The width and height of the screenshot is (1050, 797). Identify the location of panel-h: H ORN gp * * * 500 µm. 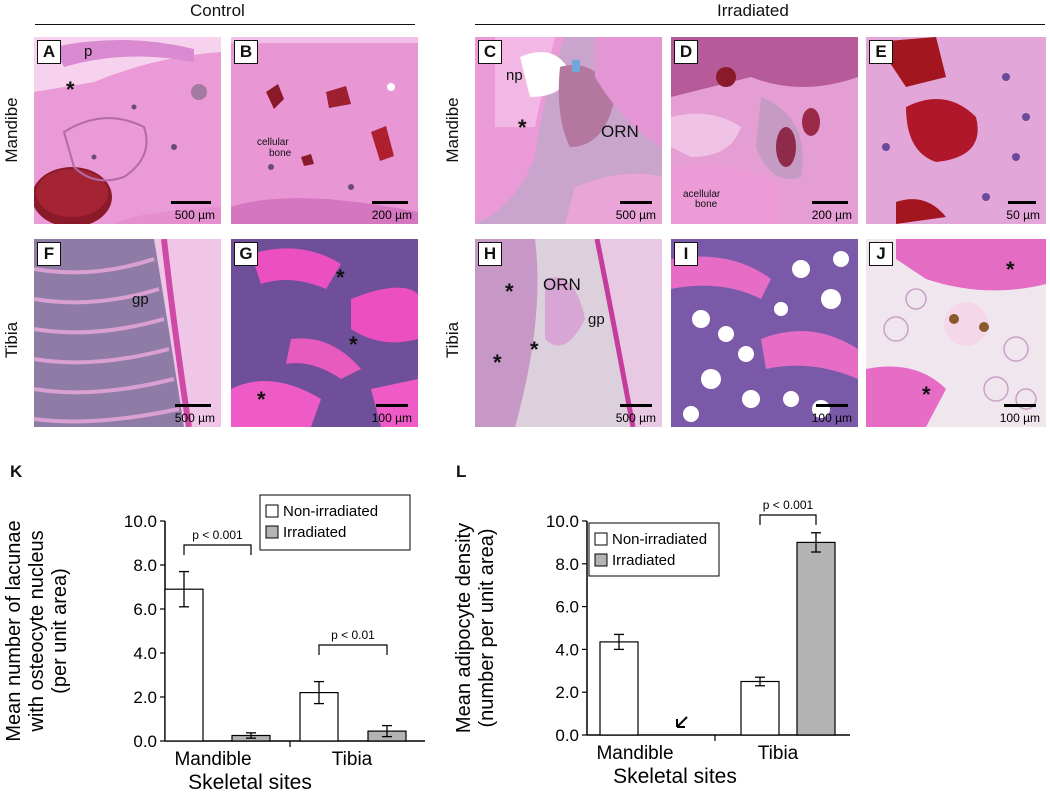
(568, 333).